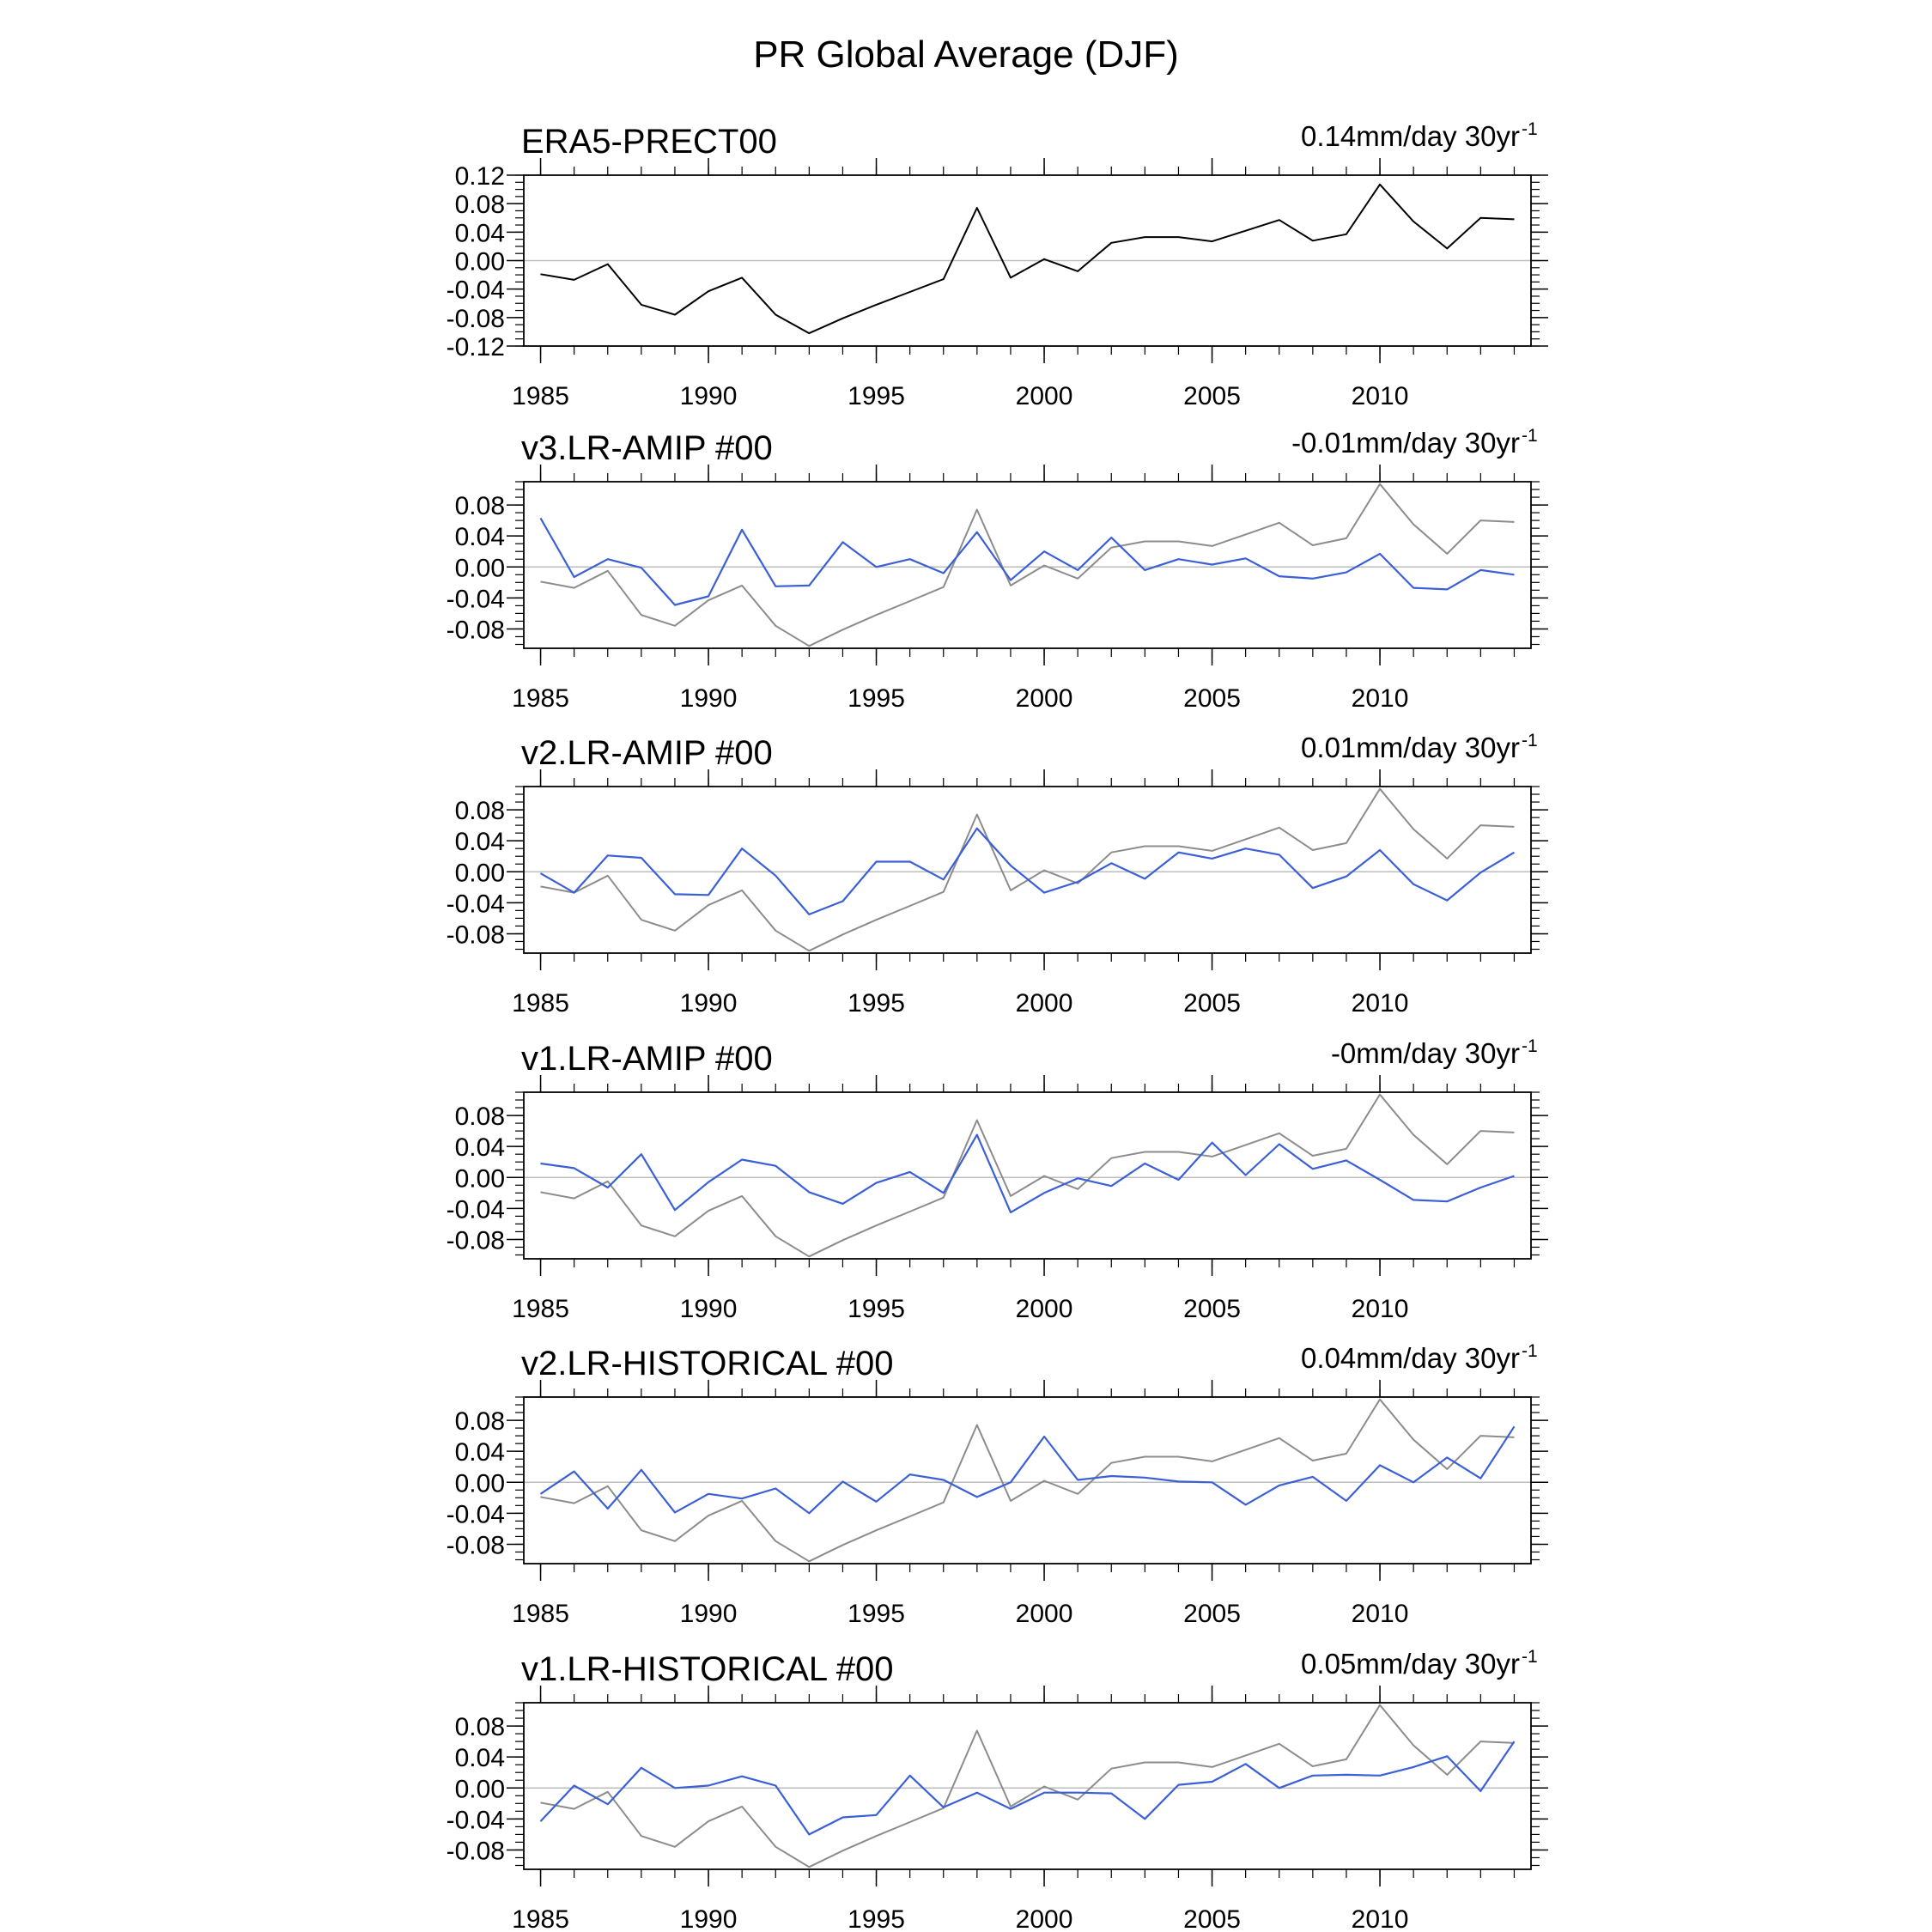  Describe the element at coordinates (1405, 443) in the screenshot. I see `trend-label: -0.01mm/day 30yr` at that location.